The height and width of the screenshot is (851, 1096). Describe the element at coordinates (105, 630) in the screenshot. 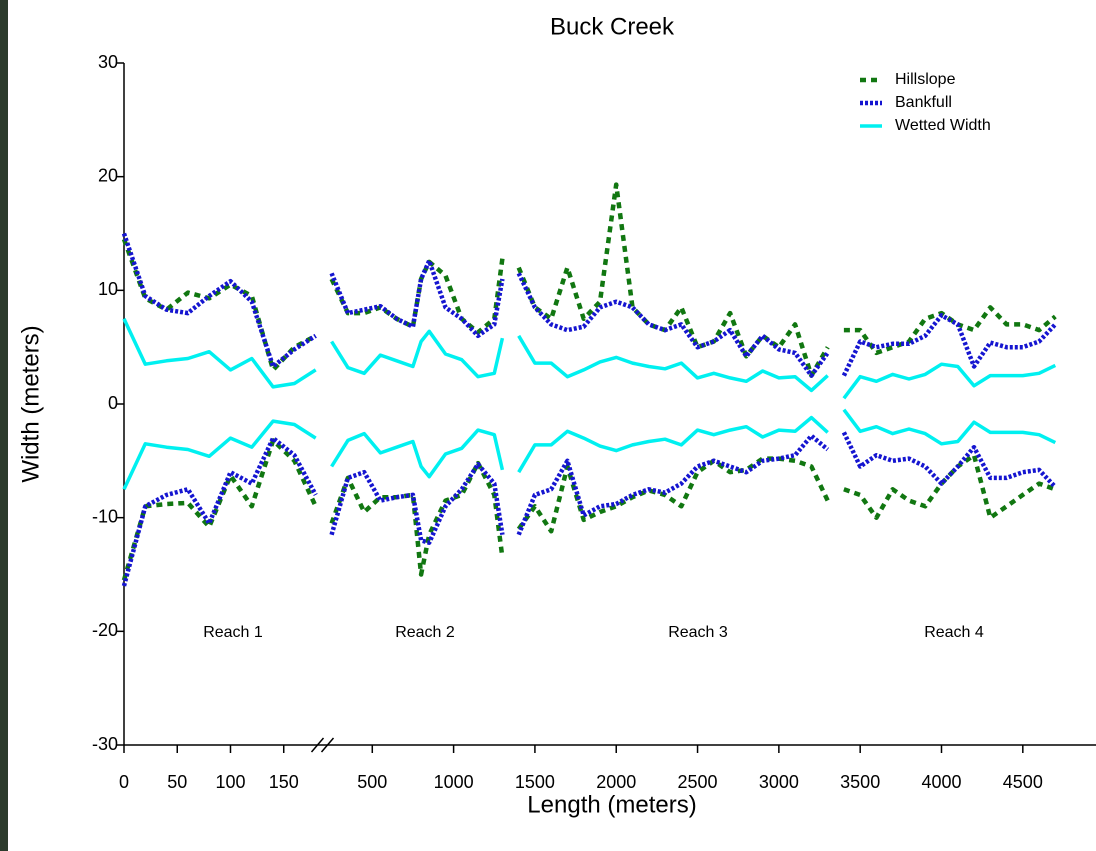

I see `y-tick-label: -20` at that location.